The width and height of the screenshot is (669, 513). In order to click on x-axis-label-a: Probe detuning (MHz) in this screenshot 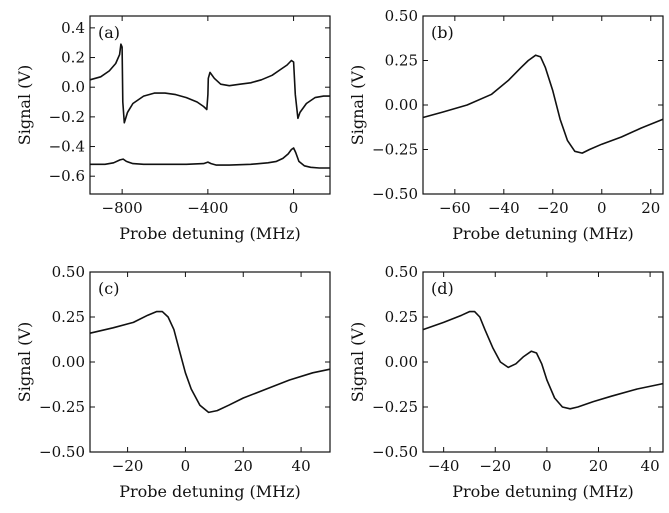, I will do `click(210, 233)`.